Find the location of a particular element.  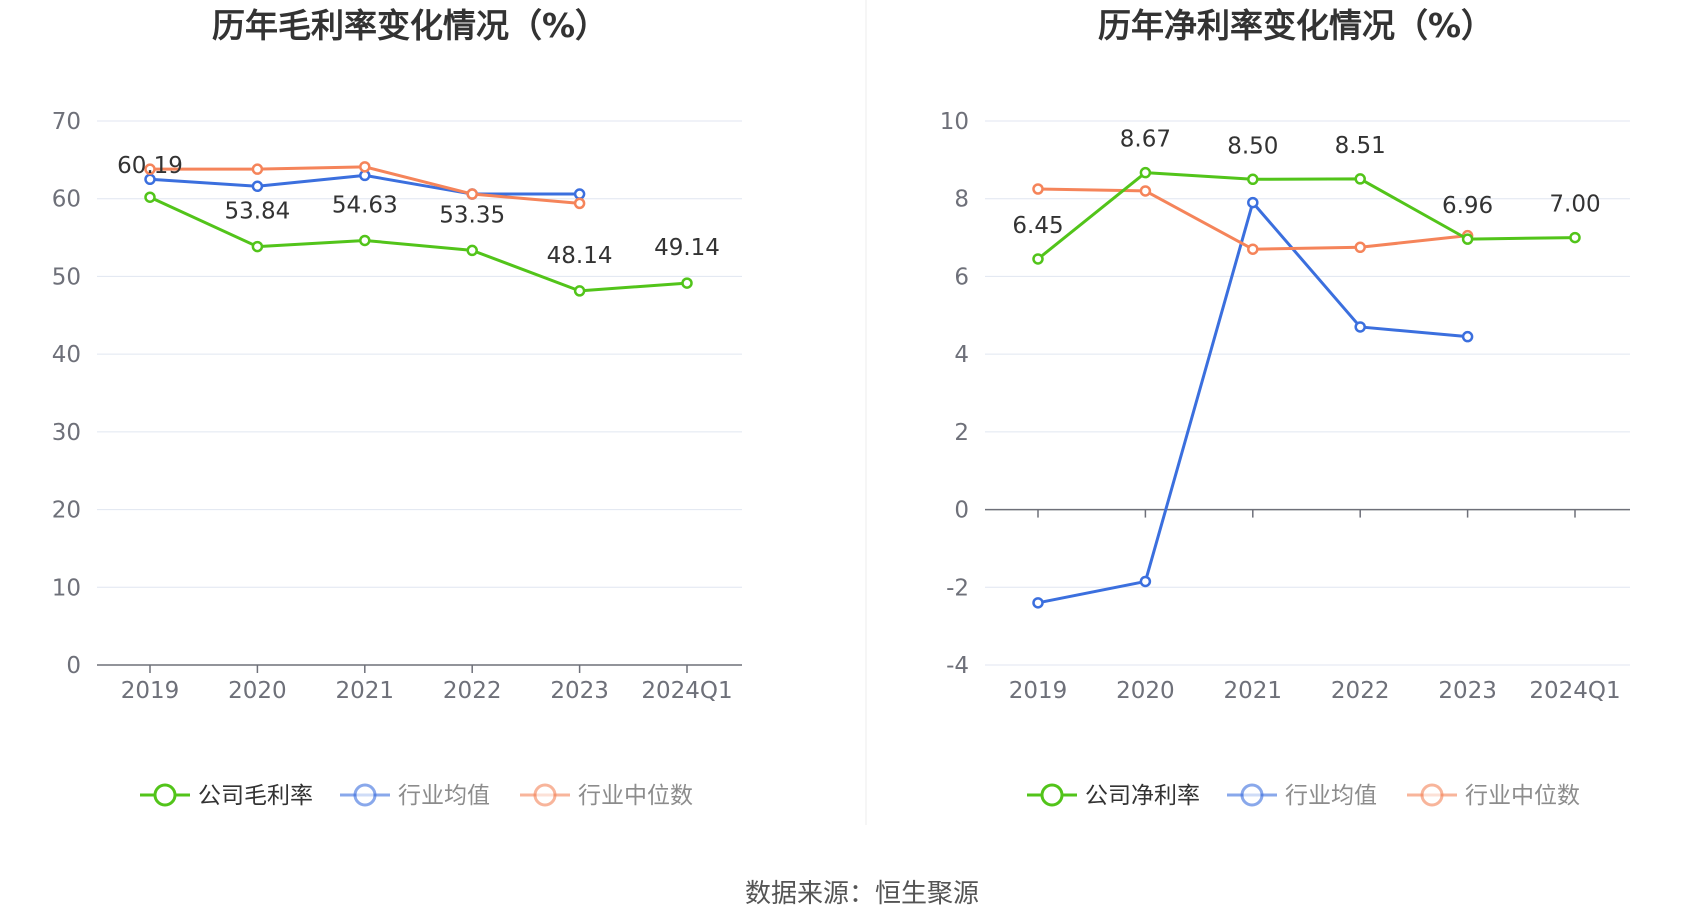

y-tick-label: 4 is located at coordinates (961, 355).